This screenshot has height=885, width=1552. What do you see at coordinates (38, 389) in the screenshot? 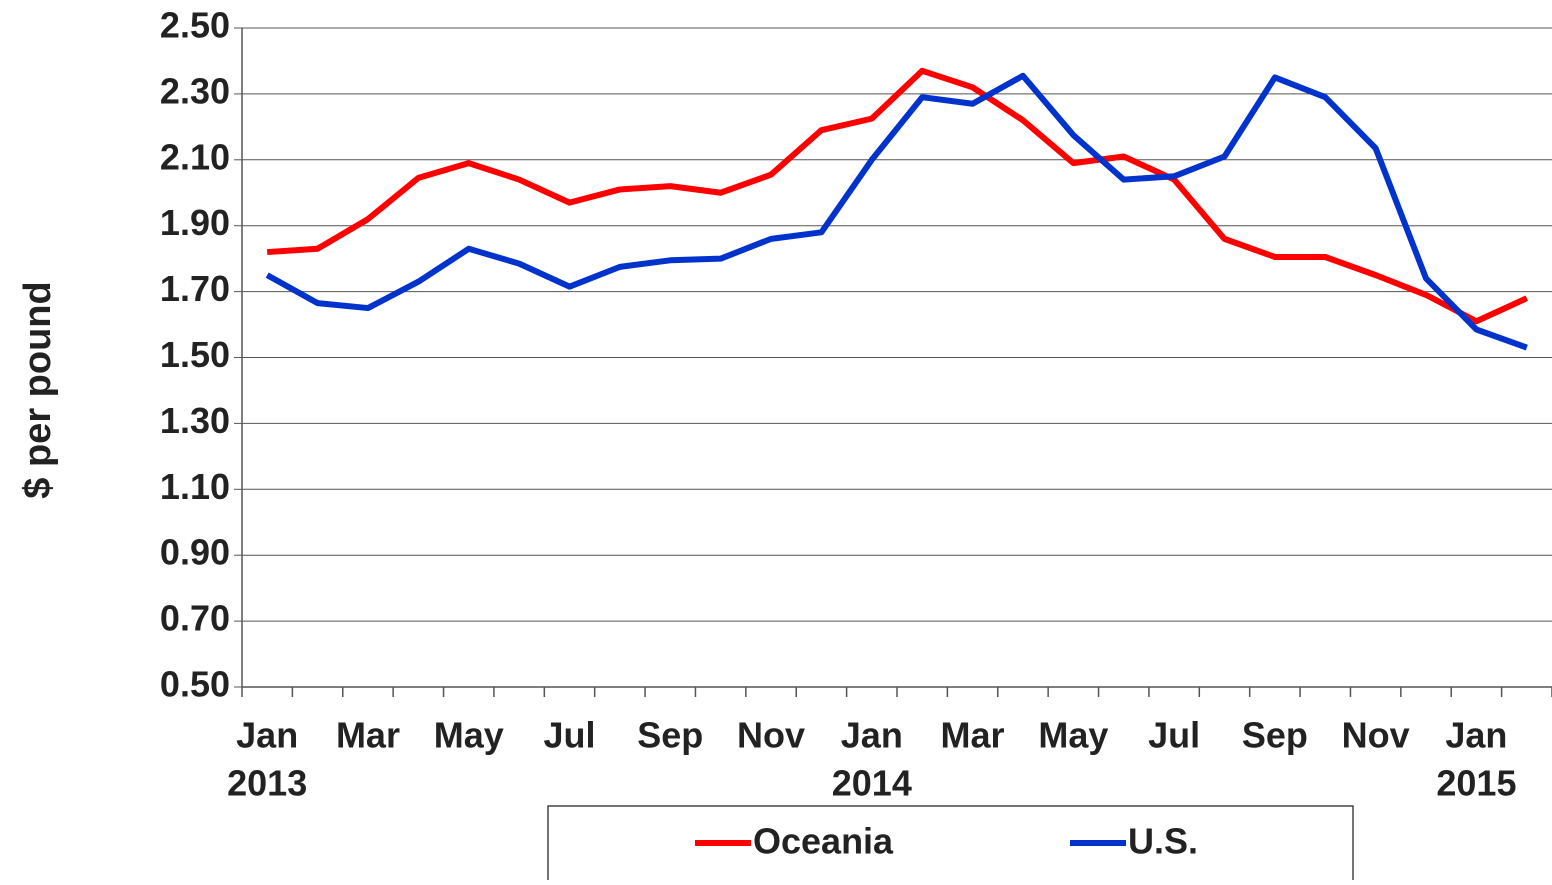
I see `y-axis-label: $ per pound` at bounding box center [38, 389].